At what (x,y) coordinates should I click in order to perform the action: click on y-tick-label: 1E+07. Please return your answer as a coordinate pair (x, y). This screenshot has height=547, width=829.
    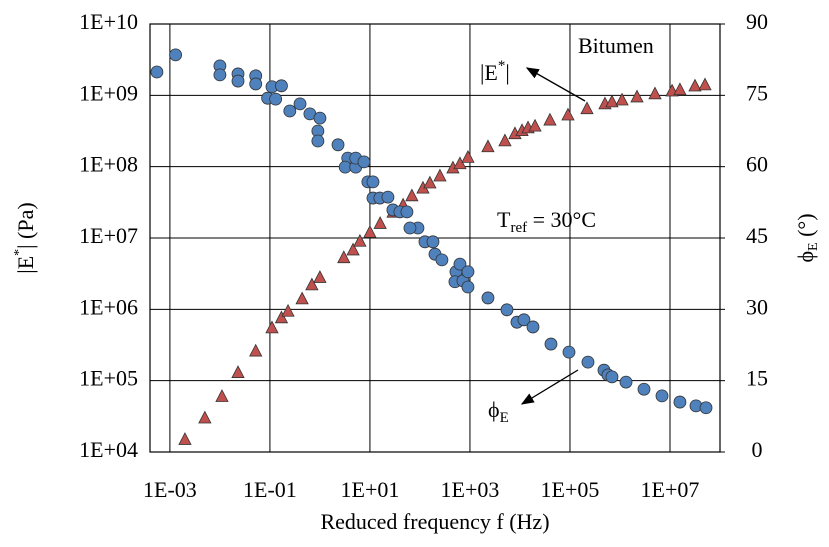
    Looking at the image, I should click on (108, 235).